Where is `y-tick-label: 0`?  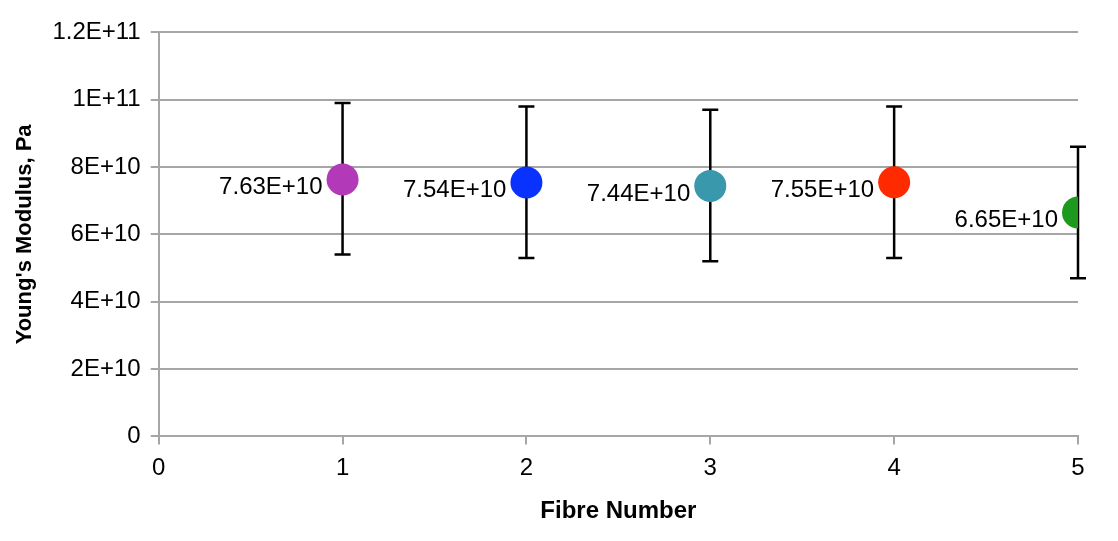
y-tick-label: 0 is located at coordinates (134, 435).